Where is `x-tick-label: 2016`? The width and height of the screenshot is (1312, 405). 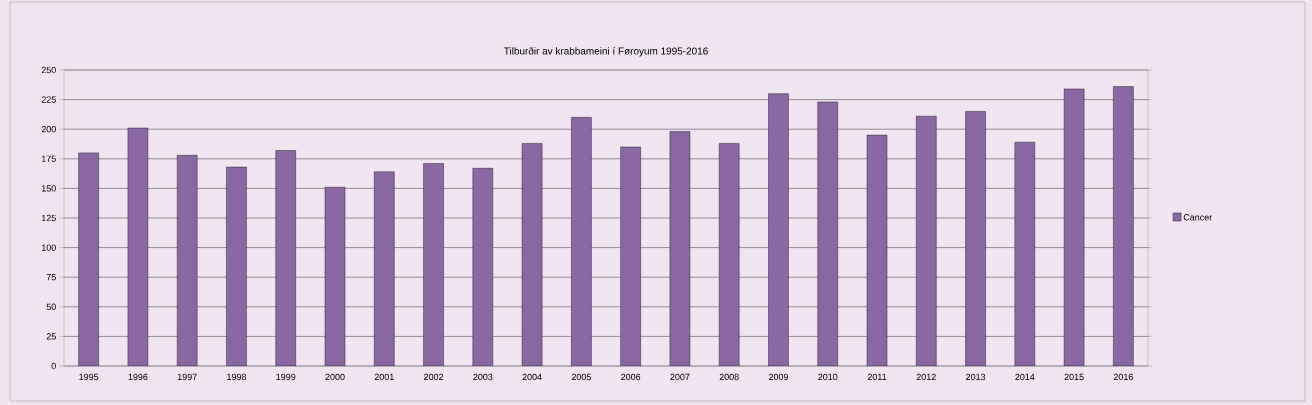
x-tick-label: 2016 is located at coordinates (1123, 377).